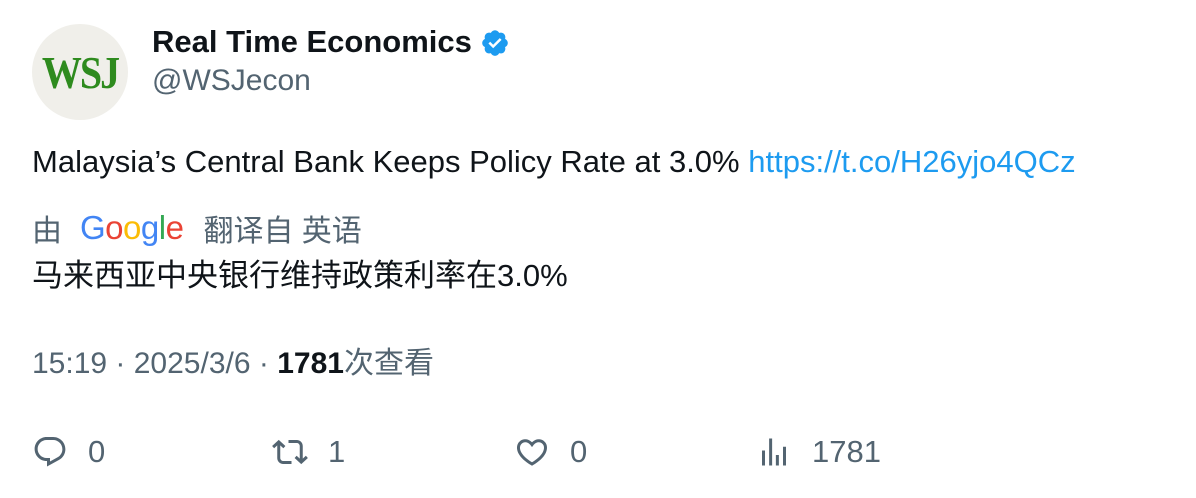  What do you see at coordinates (162, 227) in the screenshot?
I see `google-letter: l` at bounding box center [162, 227].